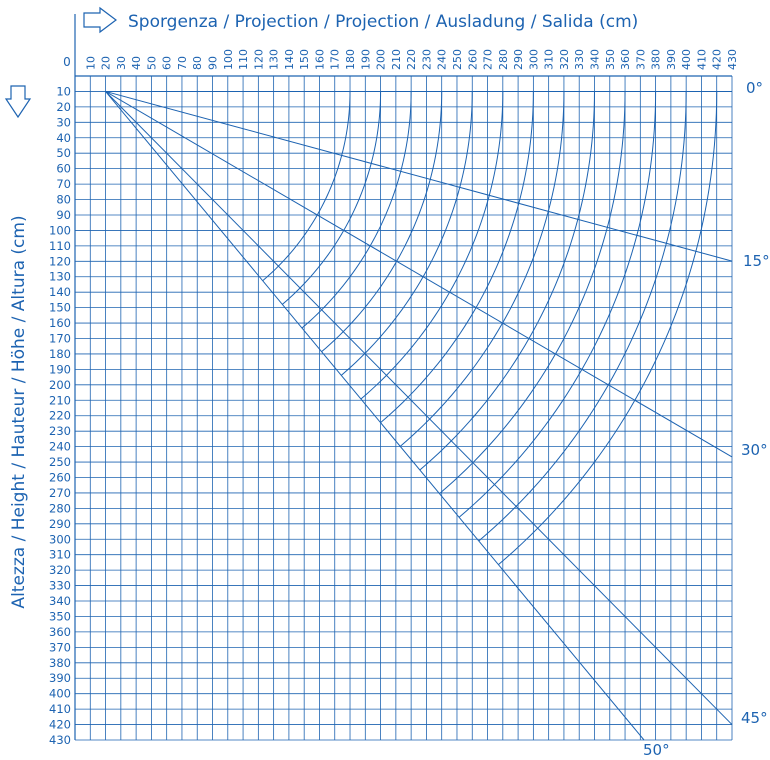 This screenshot has width=770, height=760. I want to click on y-tick-label: 10, so click(63, 91).